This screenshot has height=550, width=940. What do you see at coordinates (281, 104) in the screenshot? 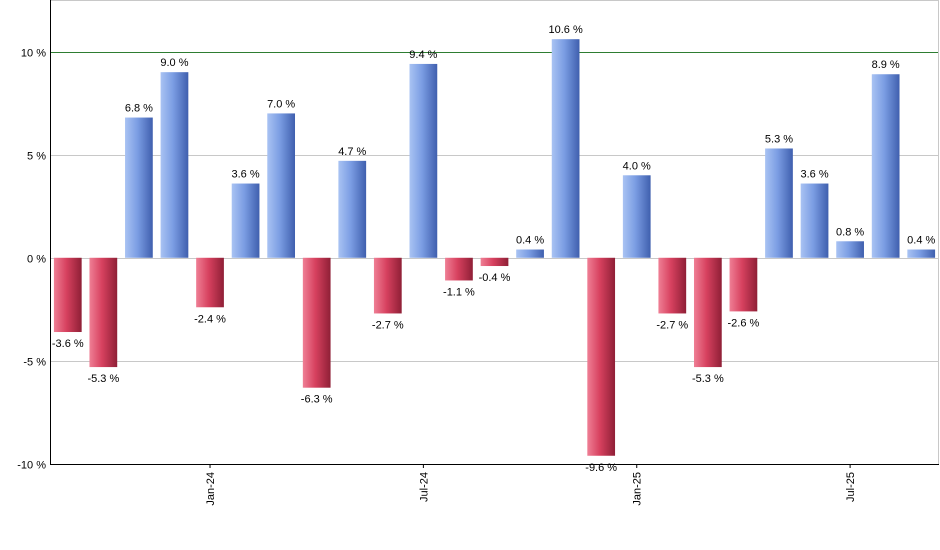
I see `data-label: 7.0 %` at bounding box center [281, 104].